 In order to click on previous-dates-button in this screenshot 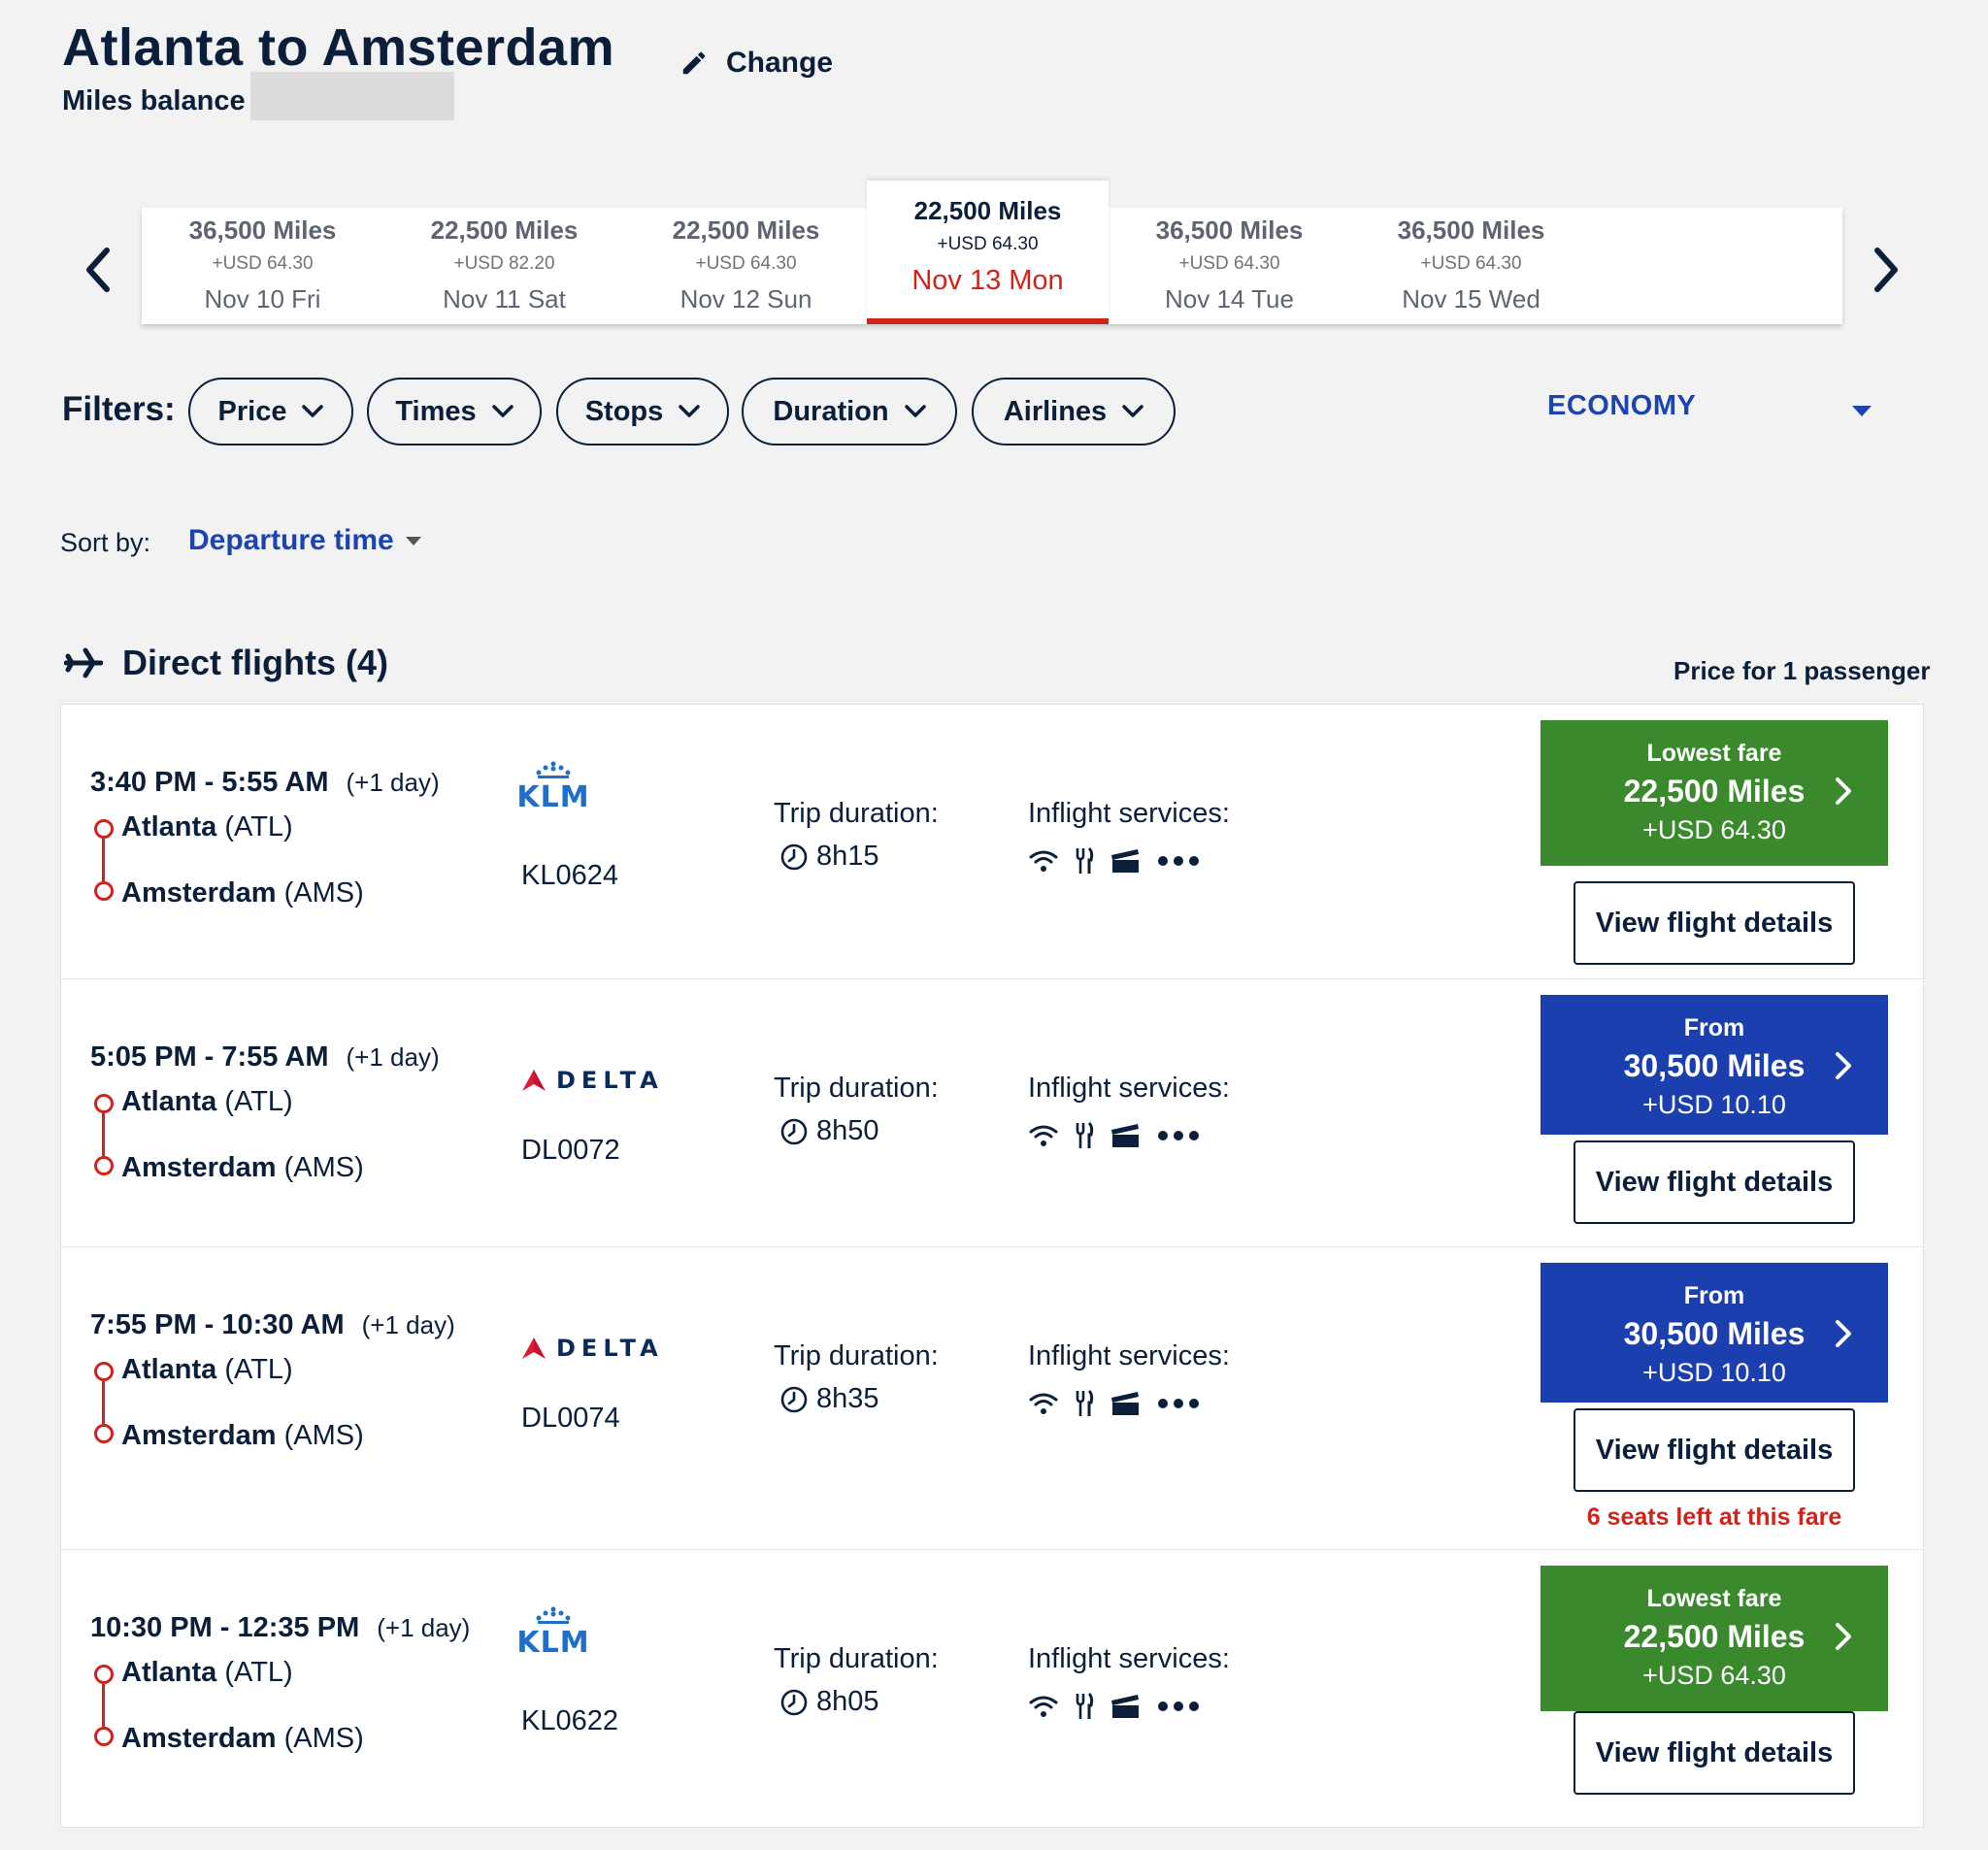, I will do `click(98, 270)`.